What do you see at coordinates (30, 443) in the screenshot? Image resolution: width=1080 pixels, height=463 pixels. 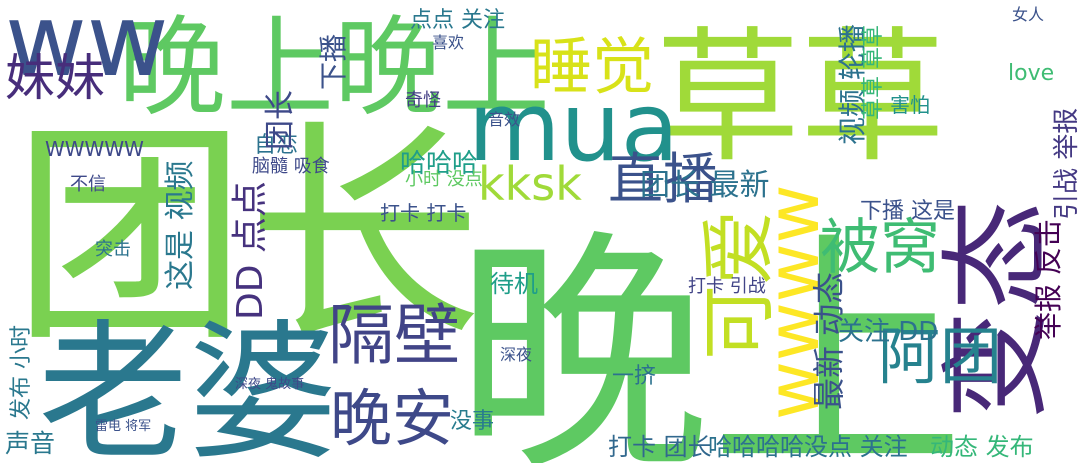 I see `word: 声音` at bounding box center [30, 443].